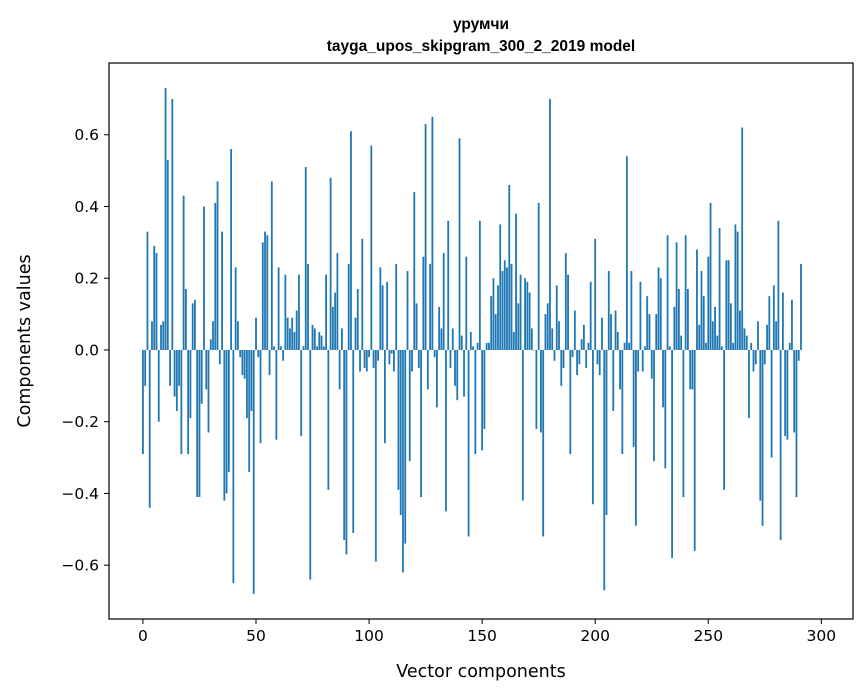 The height and width of the screenshot is (696, 867). I want to click on y-axis-label: Components values, so click(25, 340).